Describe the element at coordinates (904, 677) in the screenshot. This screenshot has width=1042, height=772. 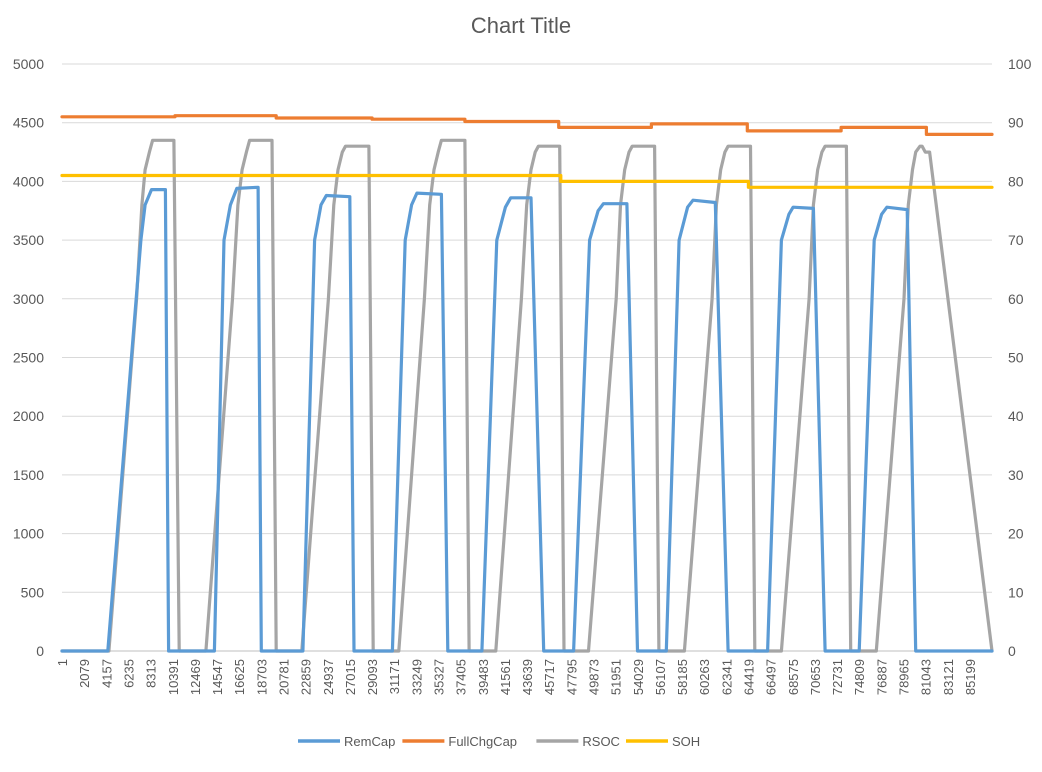
I see `x-tick-label: 78965` at that location.